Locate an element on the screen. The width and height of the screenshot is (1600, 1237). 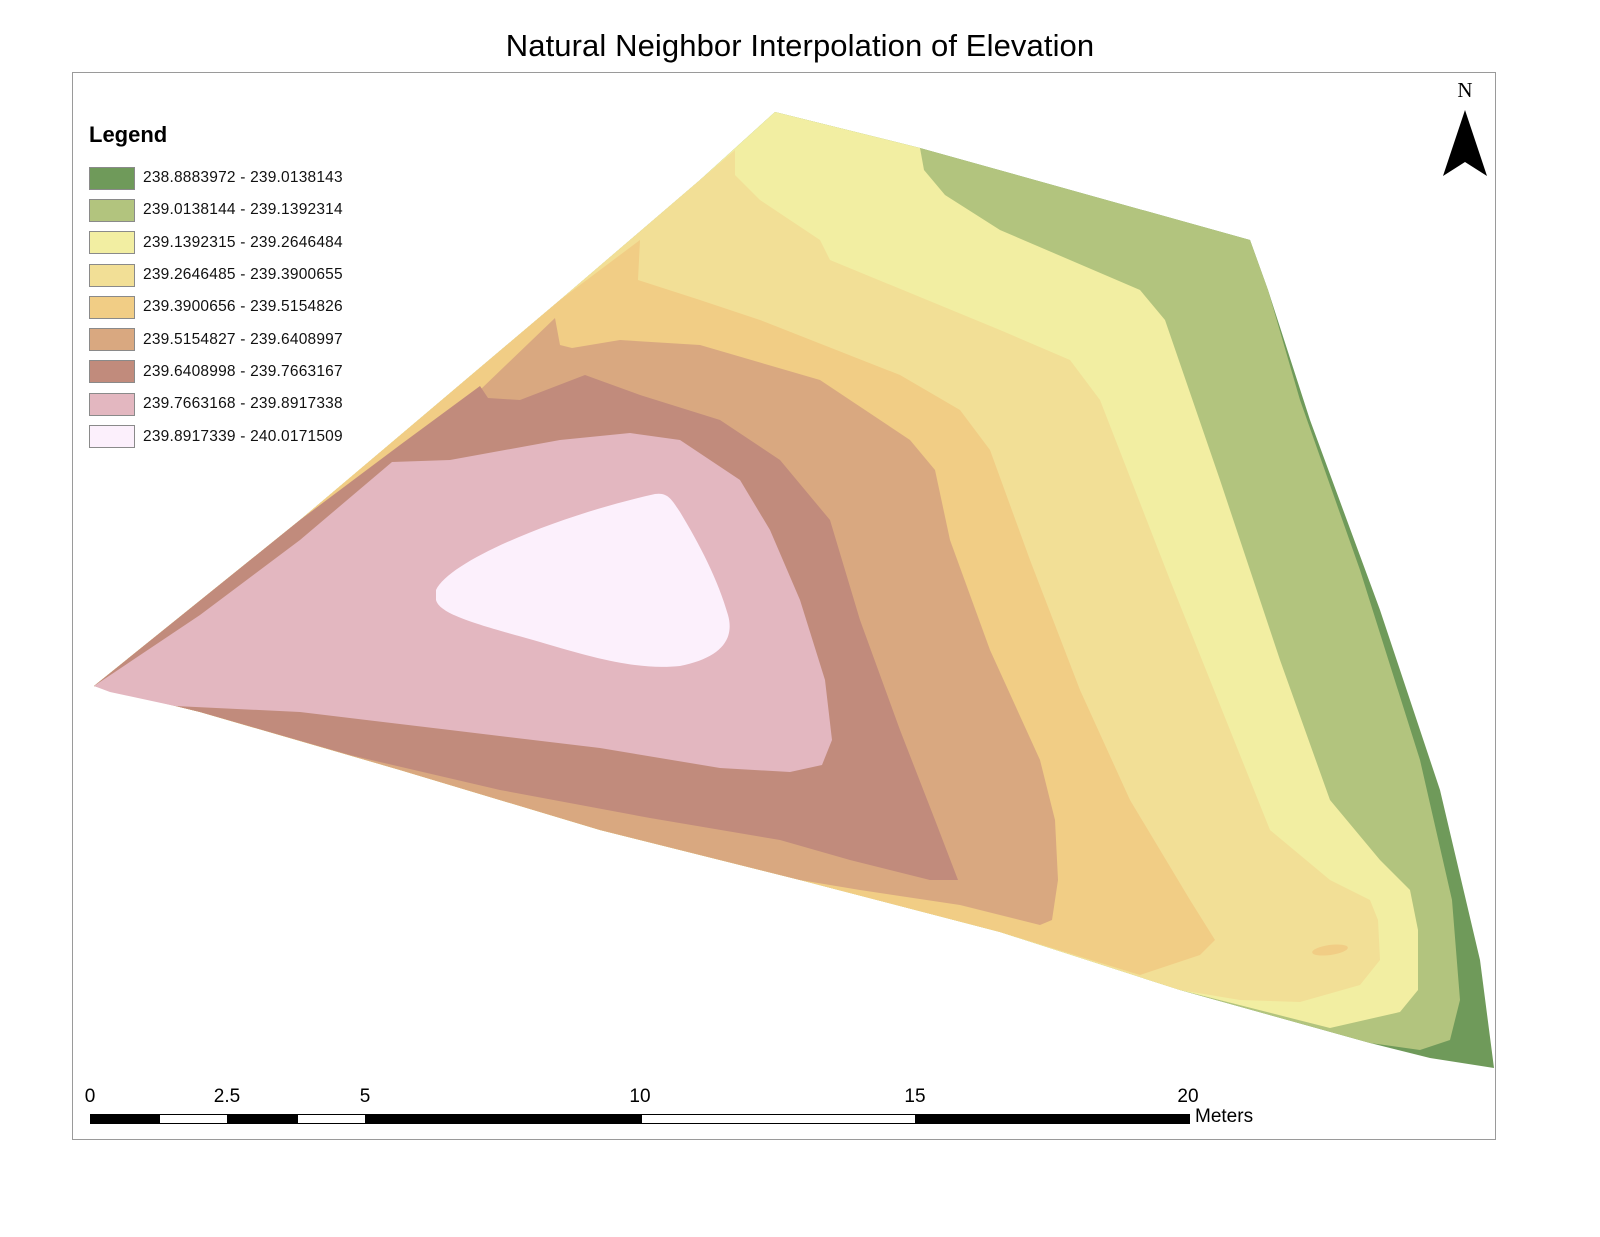
legend-item: 239.8917339 - 240.0171509 is located at coordinates (216, 436).